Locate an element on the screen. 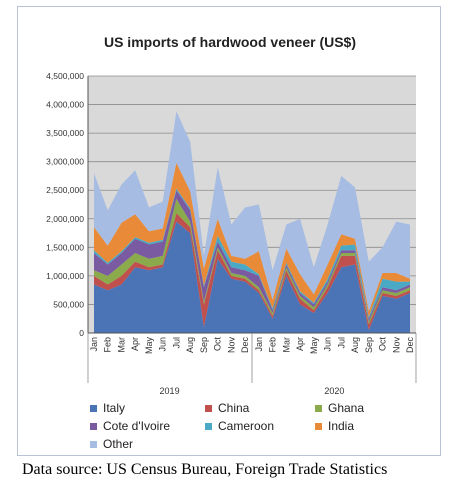  legend-item: China is located at coordinates (227, 408).